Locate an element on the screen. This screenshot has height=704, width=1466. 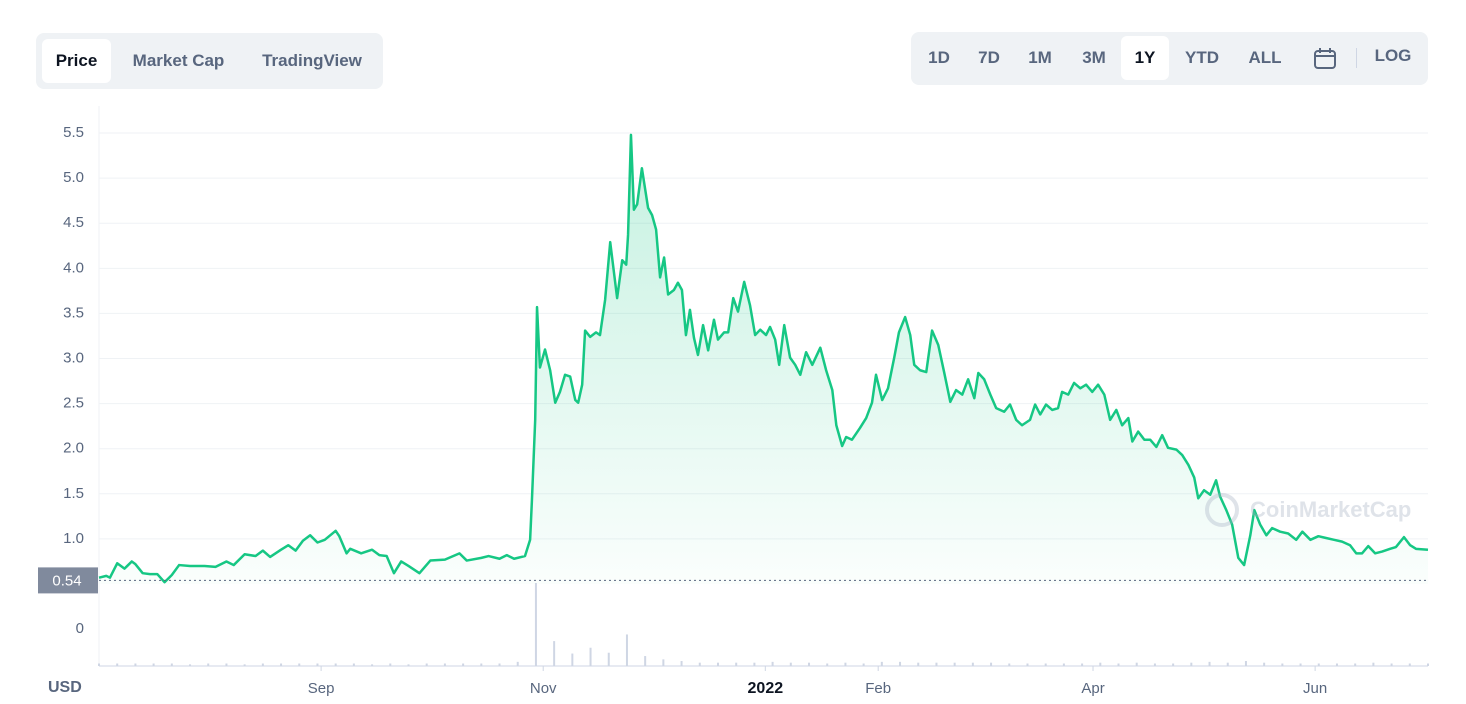
range-1m: 1M is located at coordinates (1040, 57).